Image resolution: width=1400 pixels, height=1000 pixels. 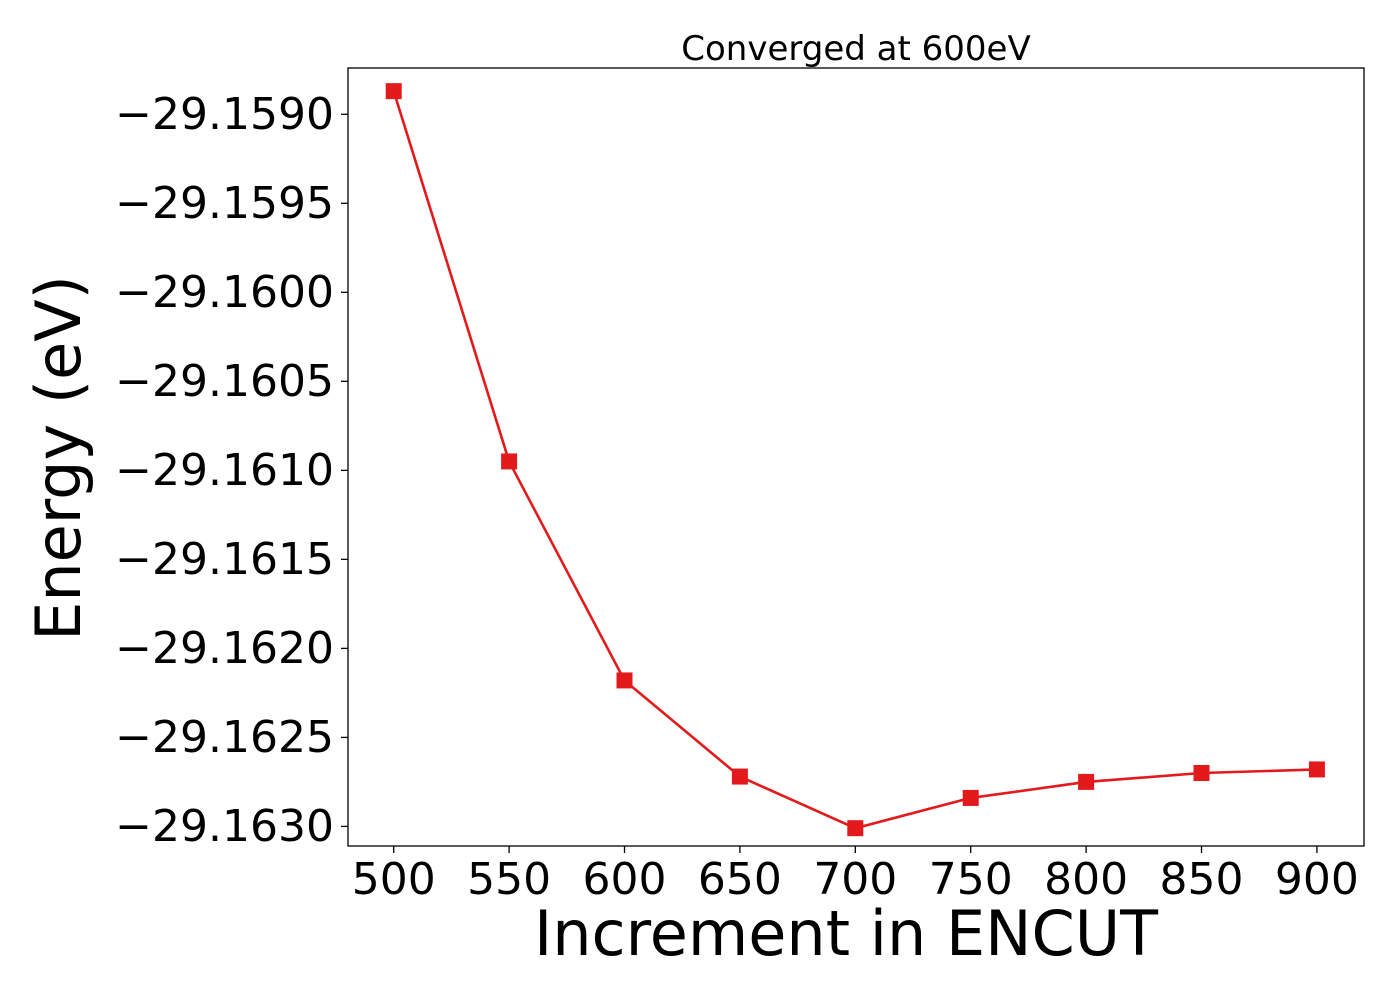 What do you see at coordinates (1317, 879) in the screenshot?
I see `x-tick-label: 900` at bounding box center [1317, 879].